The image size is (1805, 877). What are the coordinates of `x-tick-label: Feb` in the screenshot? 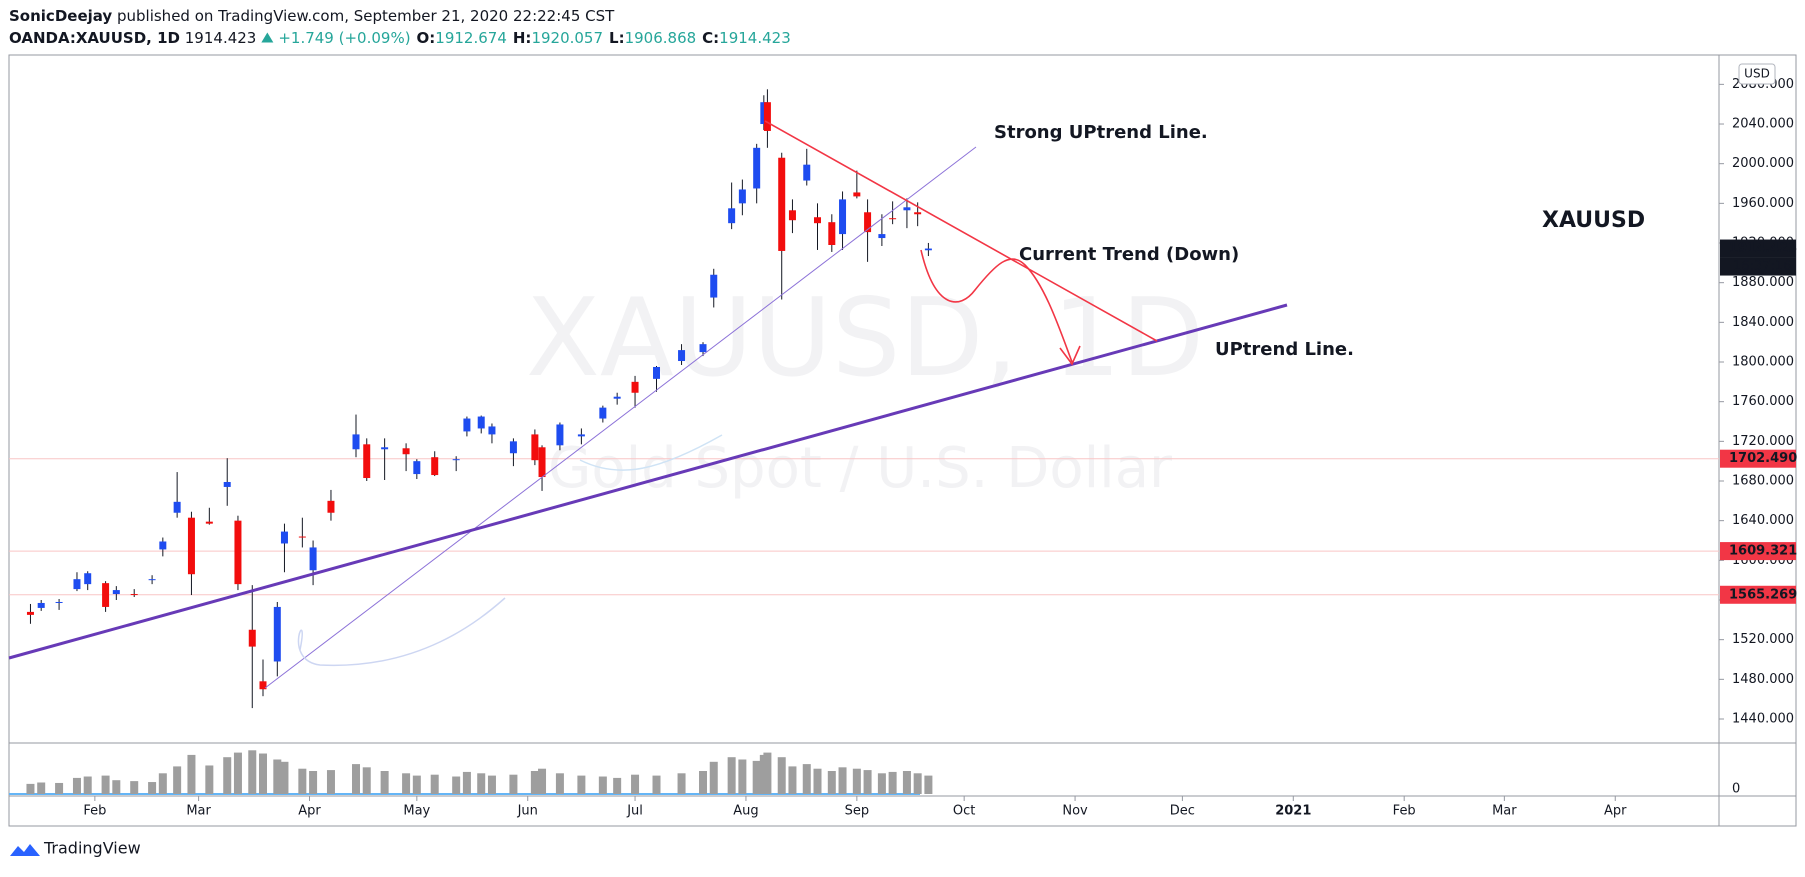 It's located at (94, 811).